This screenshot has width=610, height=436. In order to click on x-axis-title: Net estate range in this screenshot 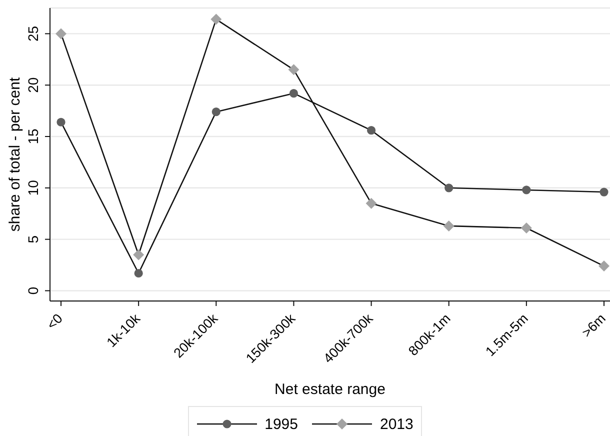, I will do `click(330, 389)`.